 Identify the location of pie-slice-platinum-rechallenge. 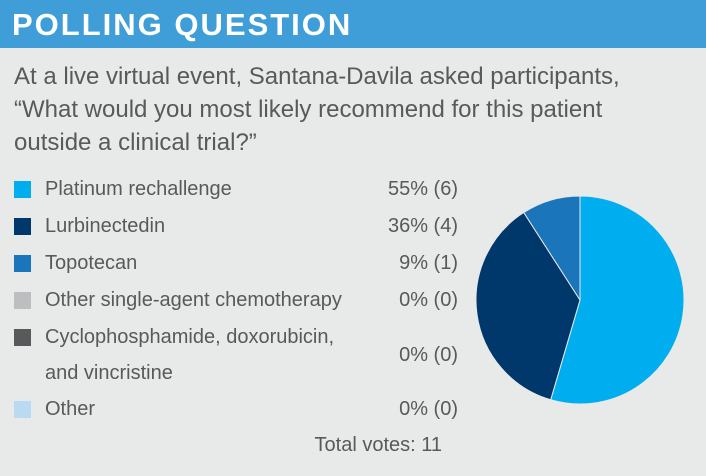
(617, 300).